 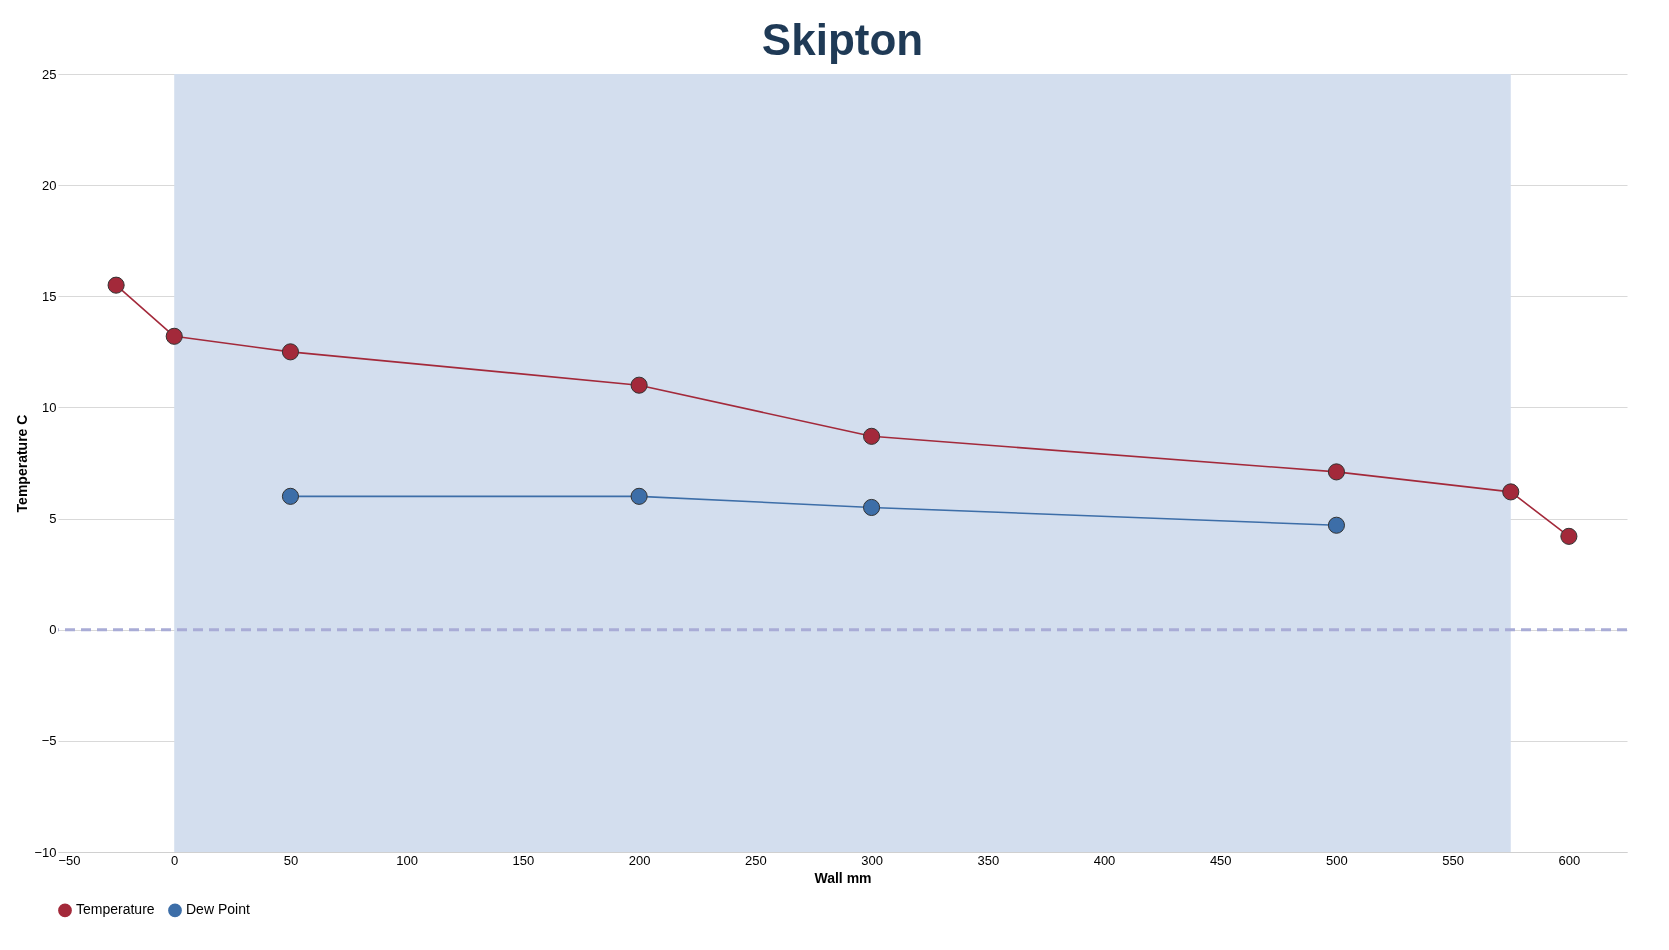 I want to click on x-tick-label: 0, so click(x=175, y=860).